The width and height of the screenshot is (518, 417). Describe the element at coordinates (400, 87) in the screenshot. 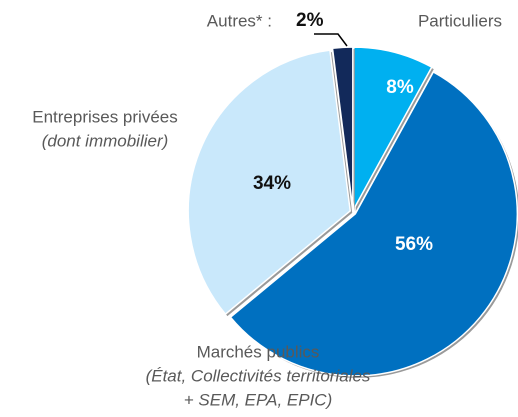

I see `value-label: 8%` at that location.